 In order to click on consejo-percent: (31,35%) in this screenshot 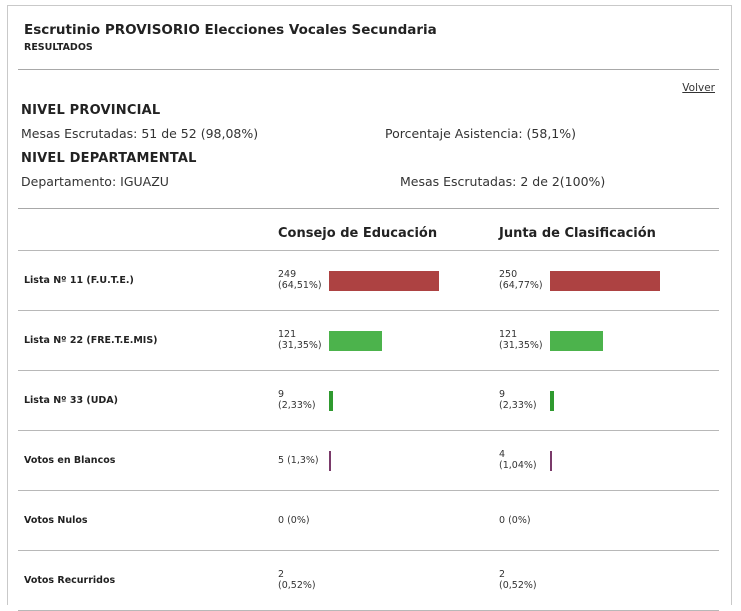, I will do `click(300, 345)`.